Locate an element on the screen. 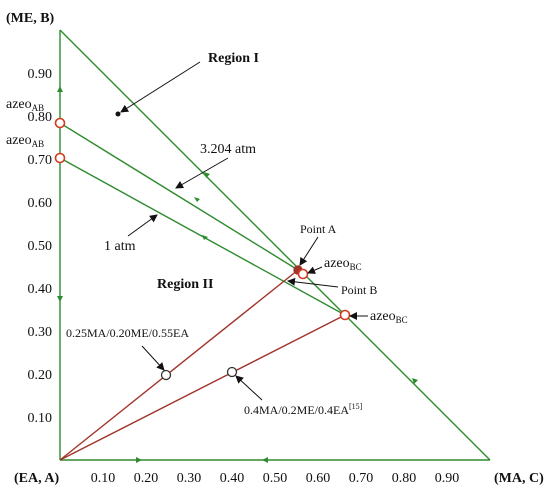 The image size is (550, 487). x-tick-label: 0.20 is located at coordinates (146, 478).